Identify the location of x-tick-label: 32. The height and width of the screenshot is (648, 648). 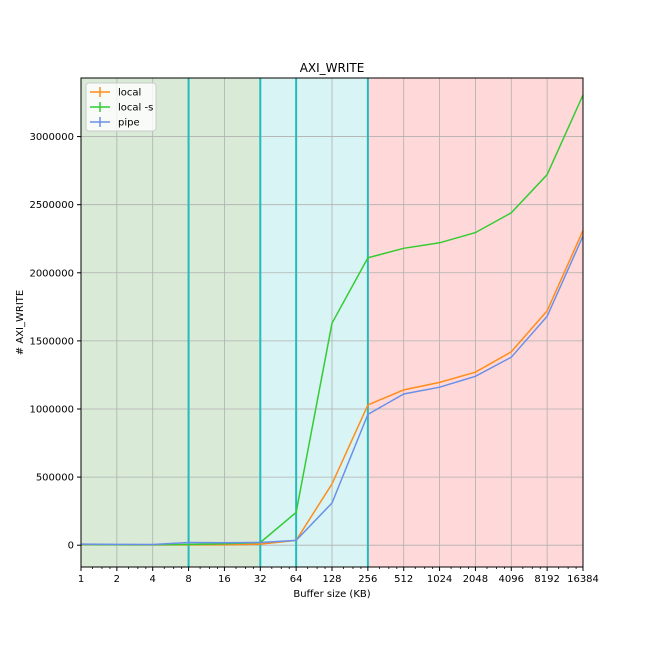
(260, 579).